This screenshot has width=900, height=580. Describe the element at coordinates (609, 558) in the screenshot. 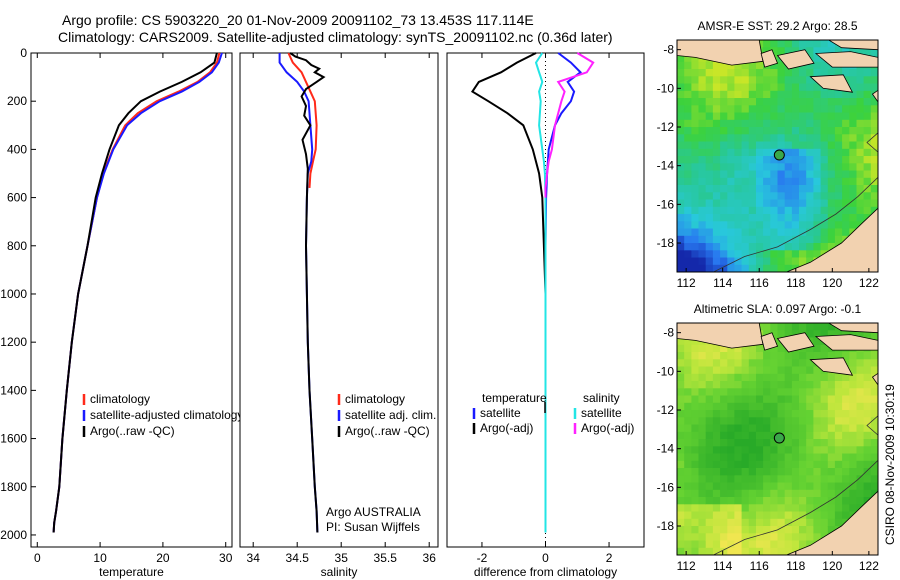

I see `difference-xtick-label: 2` at that location.